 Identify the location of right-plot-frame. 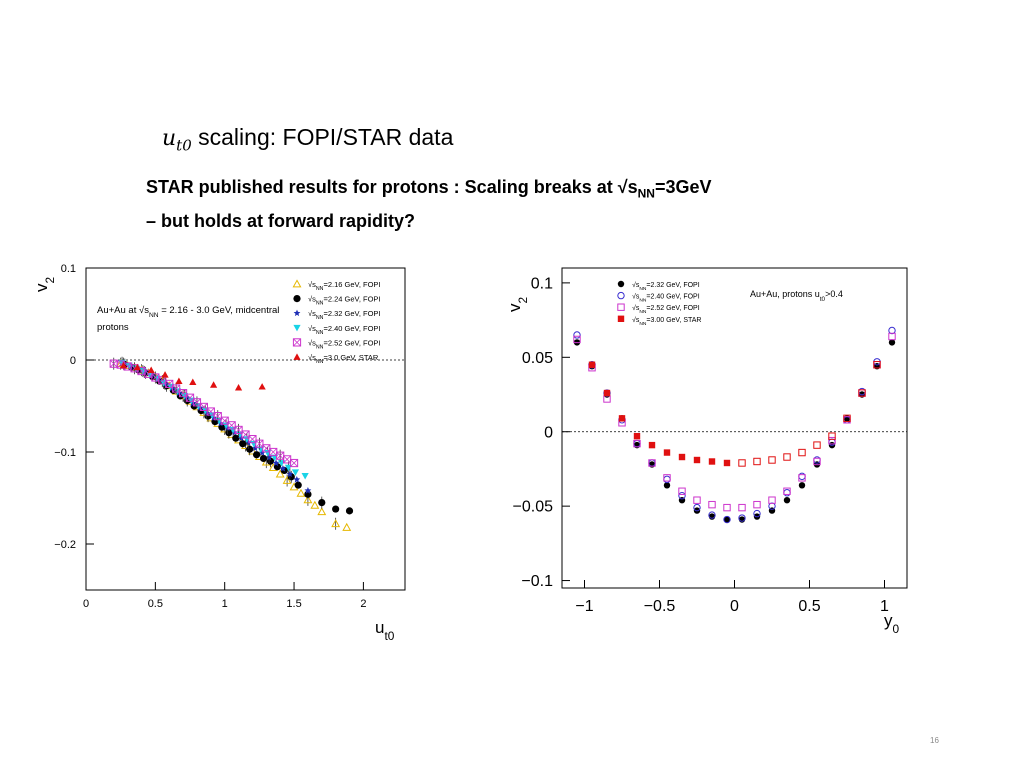
(734, 428).